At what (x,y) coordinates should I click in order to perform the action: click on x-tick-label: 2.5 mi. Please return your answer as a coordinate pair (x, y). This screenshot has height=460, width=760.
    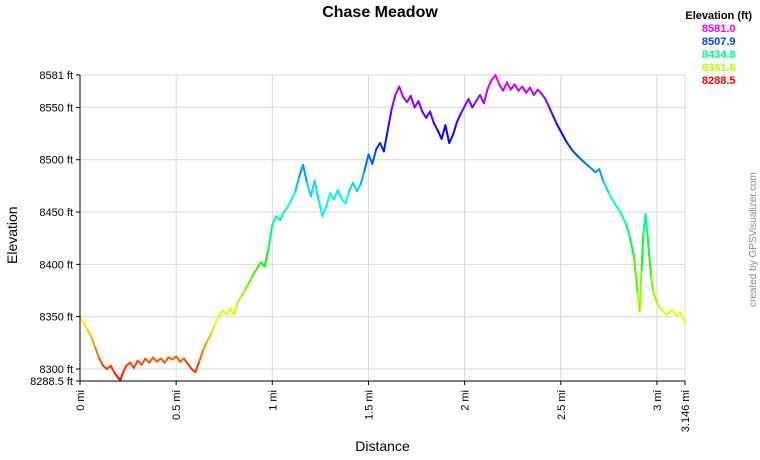
    Looking at the image, I should click on (562, 405).